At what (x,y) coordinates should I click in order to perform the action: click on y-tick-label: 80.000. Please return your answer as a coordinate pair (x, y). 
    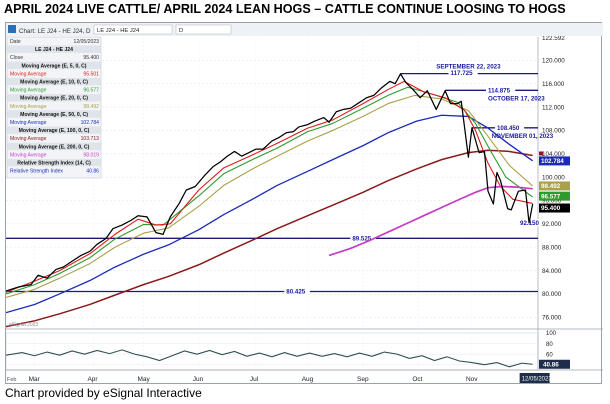
    Looking at the image, I should click on (552, 294).